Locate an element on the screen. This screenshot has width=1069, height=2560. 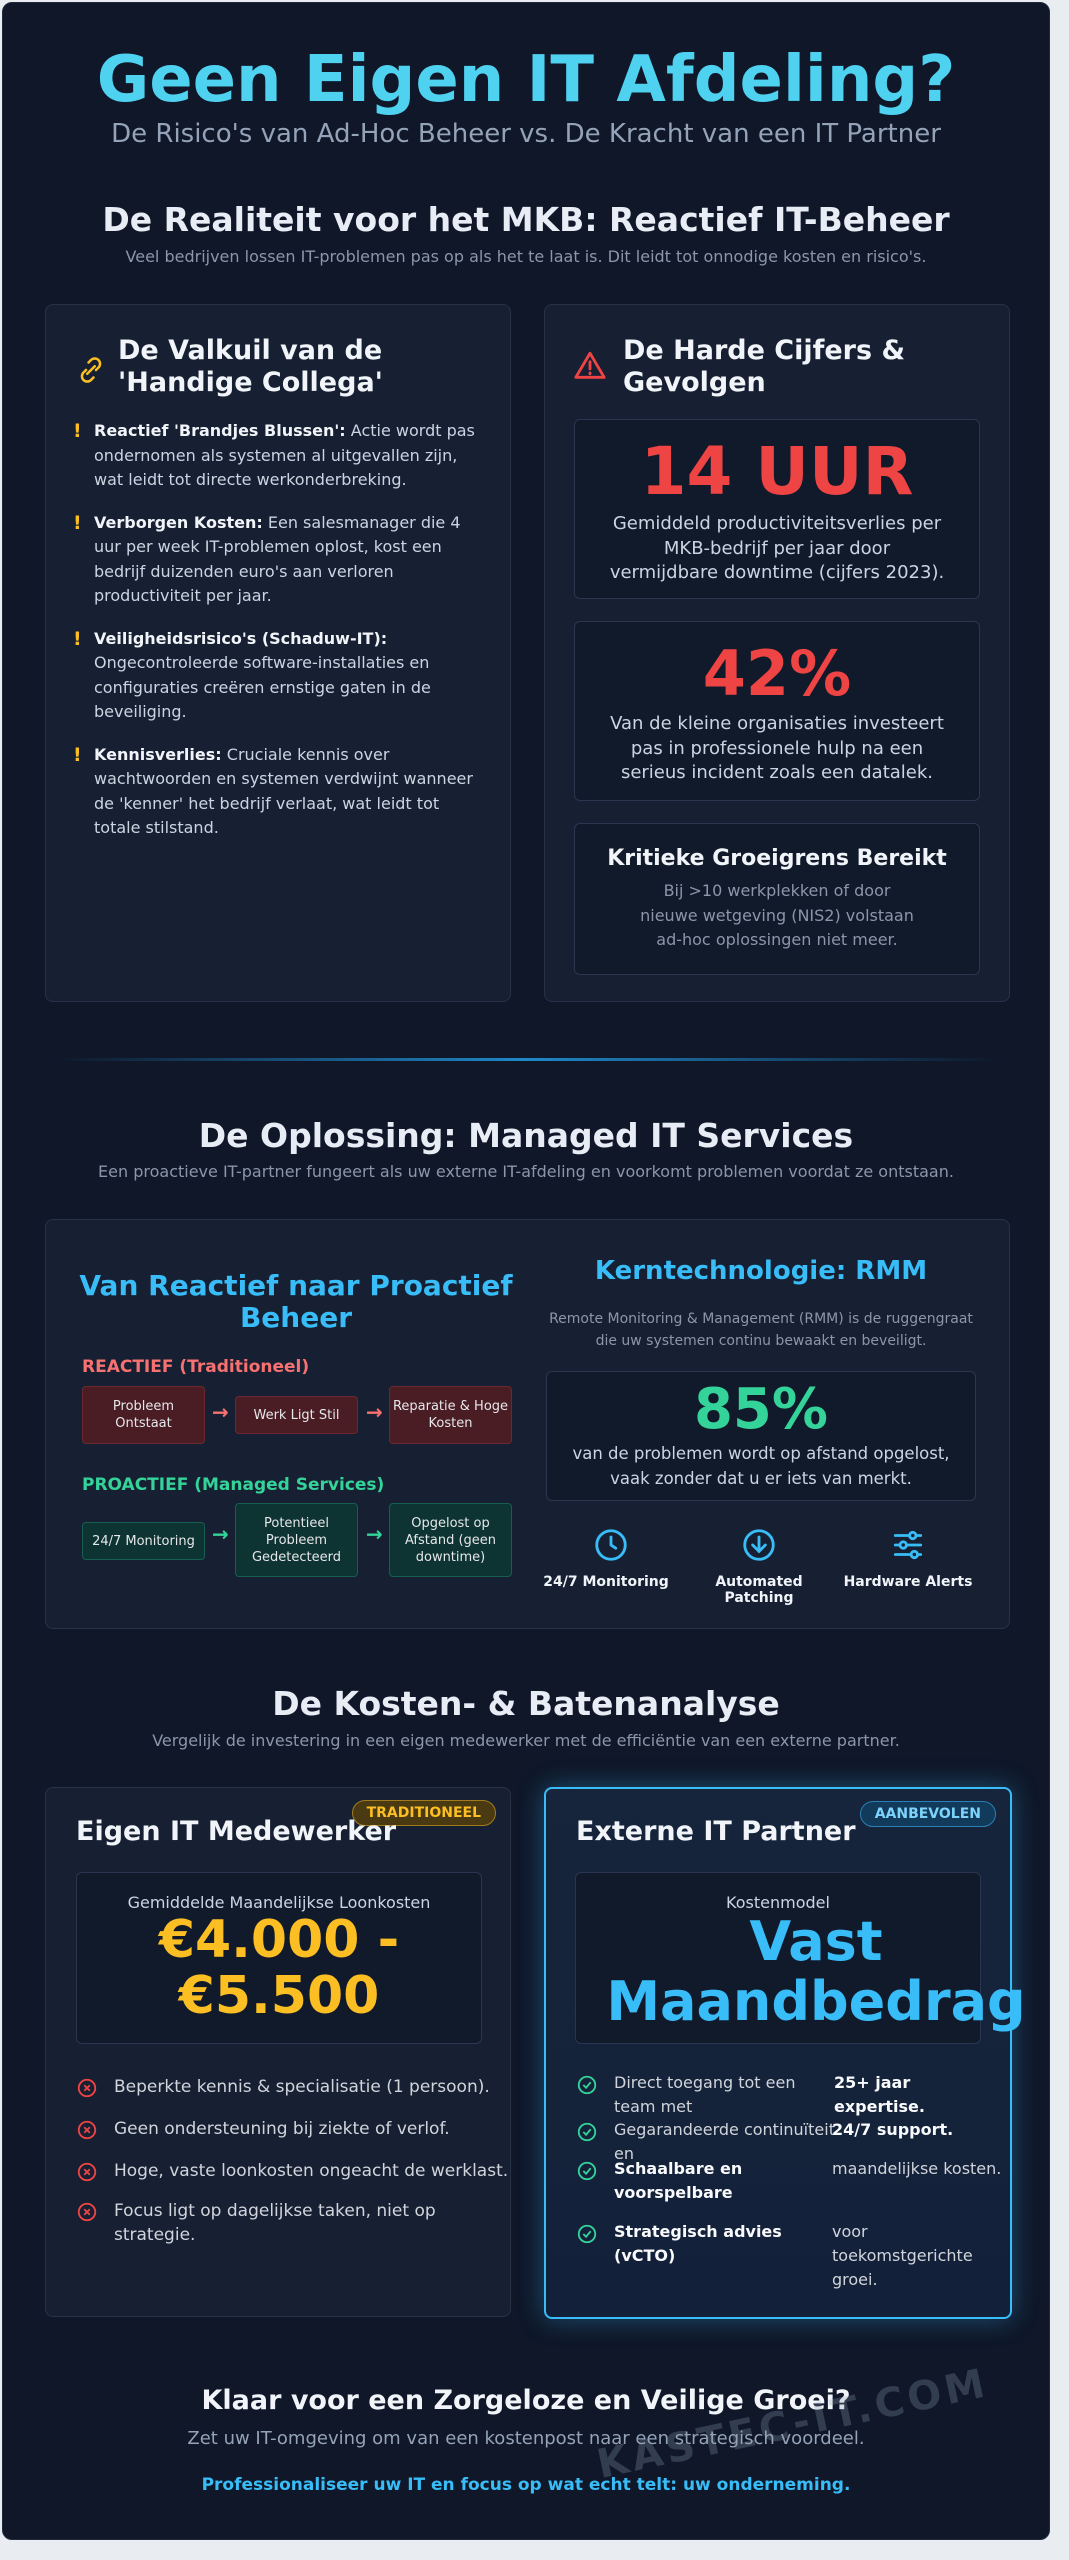
rmm-title: Kerntechnologie: RMM is located at coordinates (761, 1271).